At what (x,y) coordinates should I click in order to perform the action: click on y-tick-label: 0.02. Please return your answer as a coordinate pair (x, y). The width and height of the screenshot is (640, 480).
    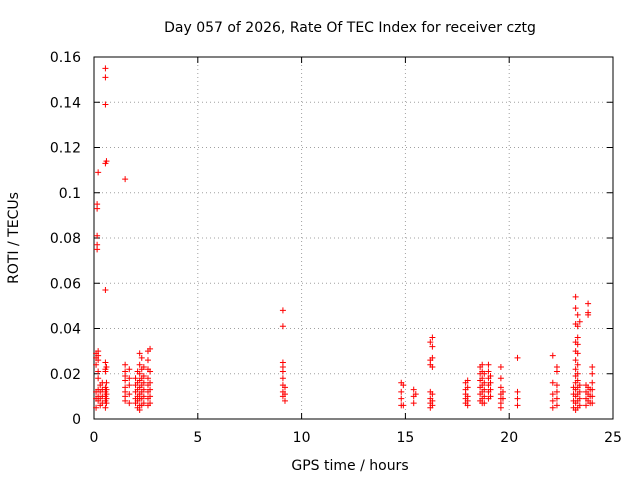
    Looking at the image, I should click on (65, 375).